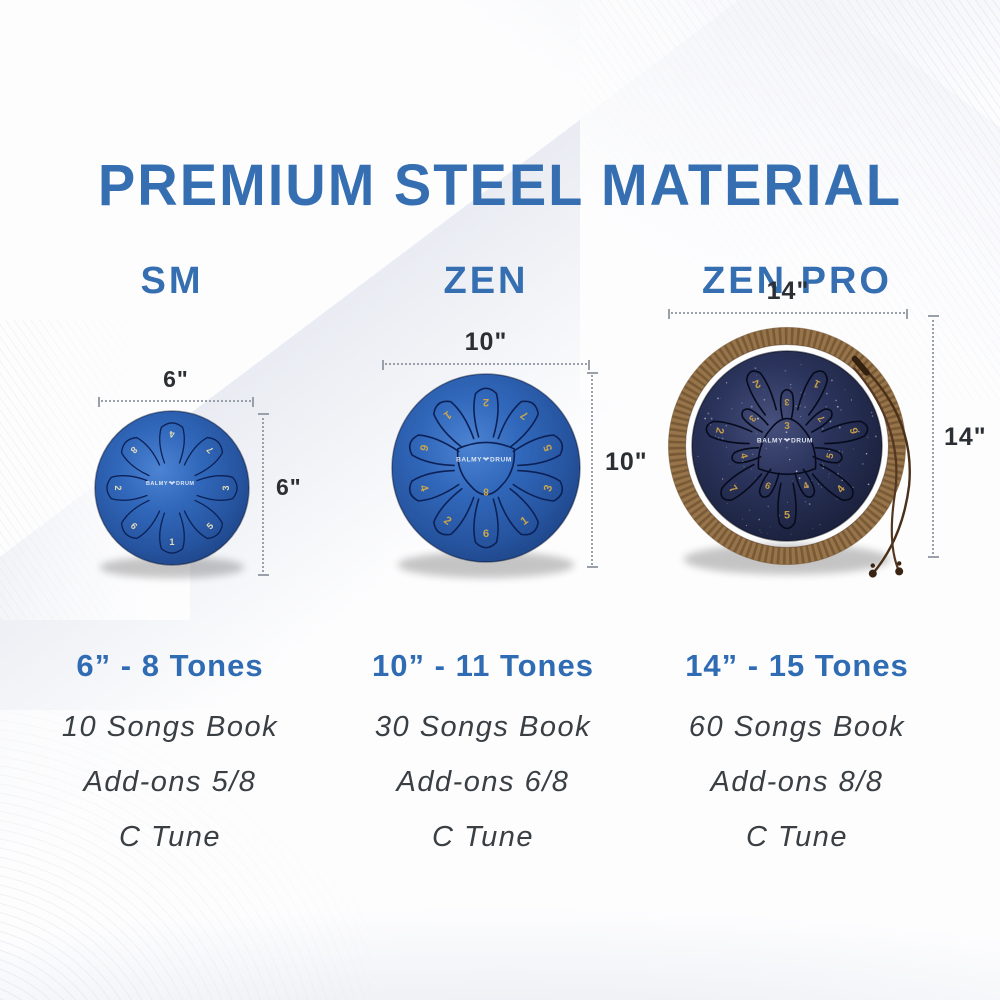  What do you see at coordinates (933, 436) in the screenshot?
I see `height-dimension-line-zenpro` at bounding box center [933, 436].